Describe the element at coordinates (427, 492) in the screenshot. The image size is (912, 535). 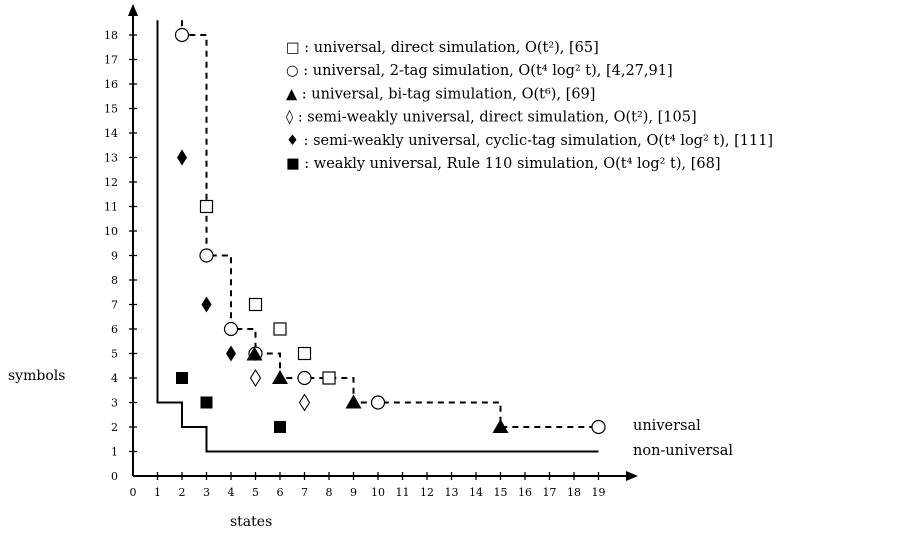
I see `x-tick-label: 12` at that location.